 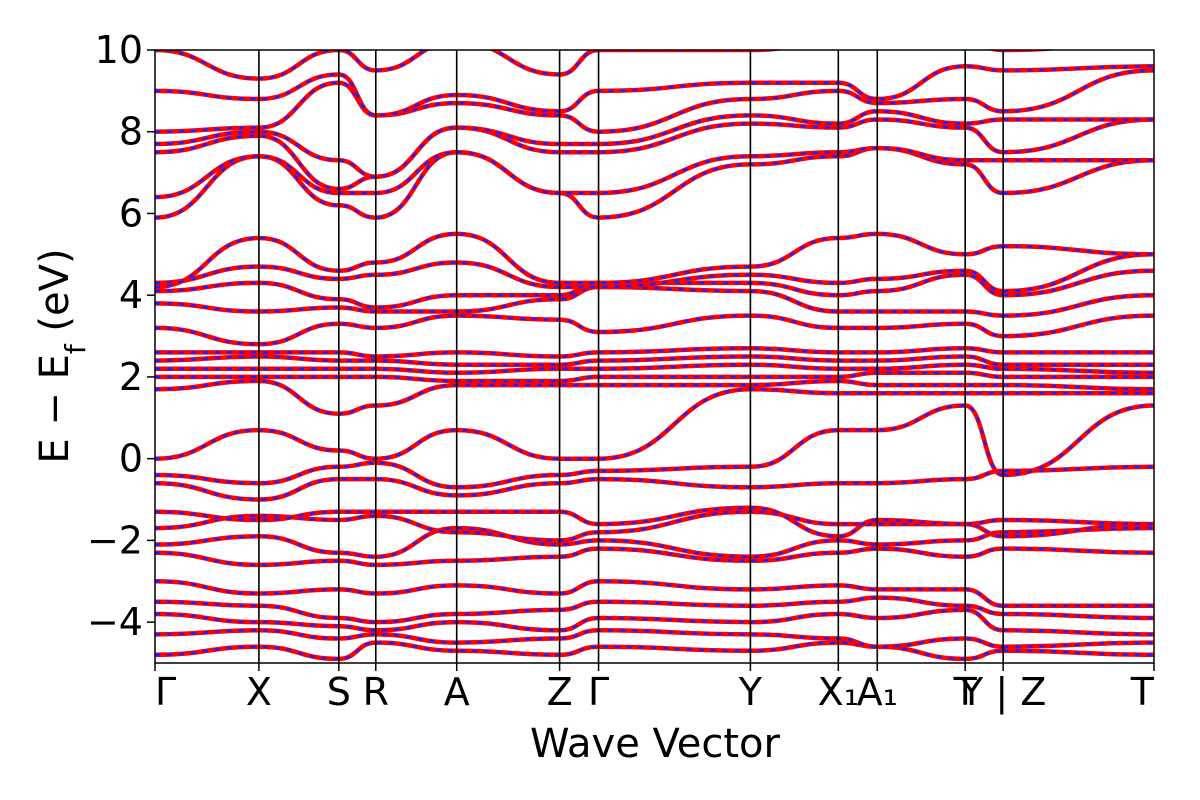 I want to click on y-tick-label: 8, so click(x=131, y=132).